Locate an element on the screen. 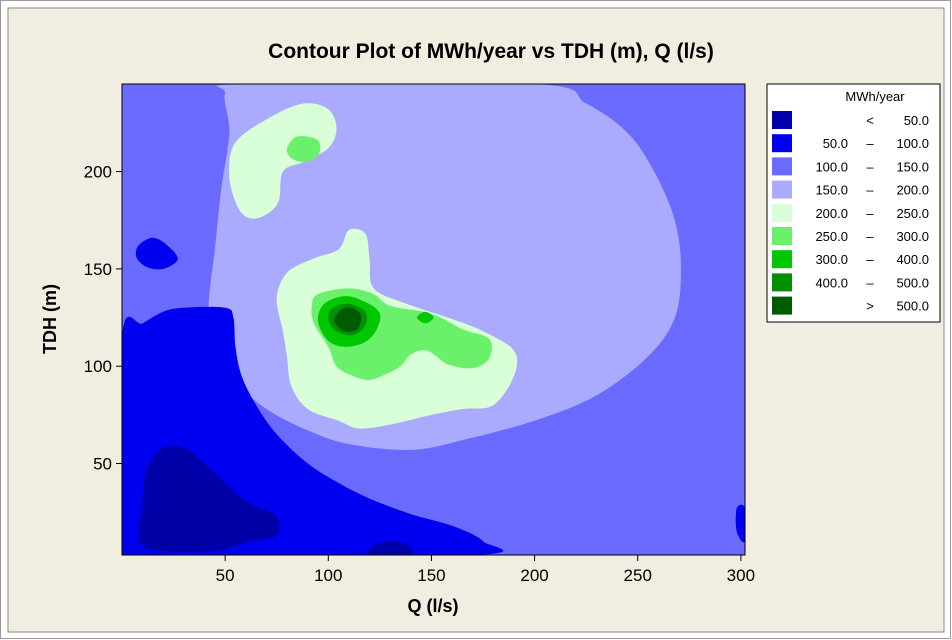 This screenshot has height=640, width=952. x-tick-label: 200 is located at coordinates (534, 575).